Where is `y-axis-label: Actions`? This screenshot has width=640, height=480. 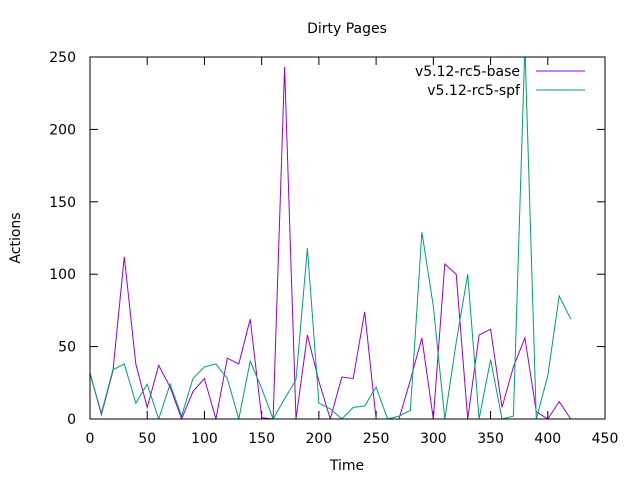
y-axis-label: Actions is located at coordinates (16, 237).